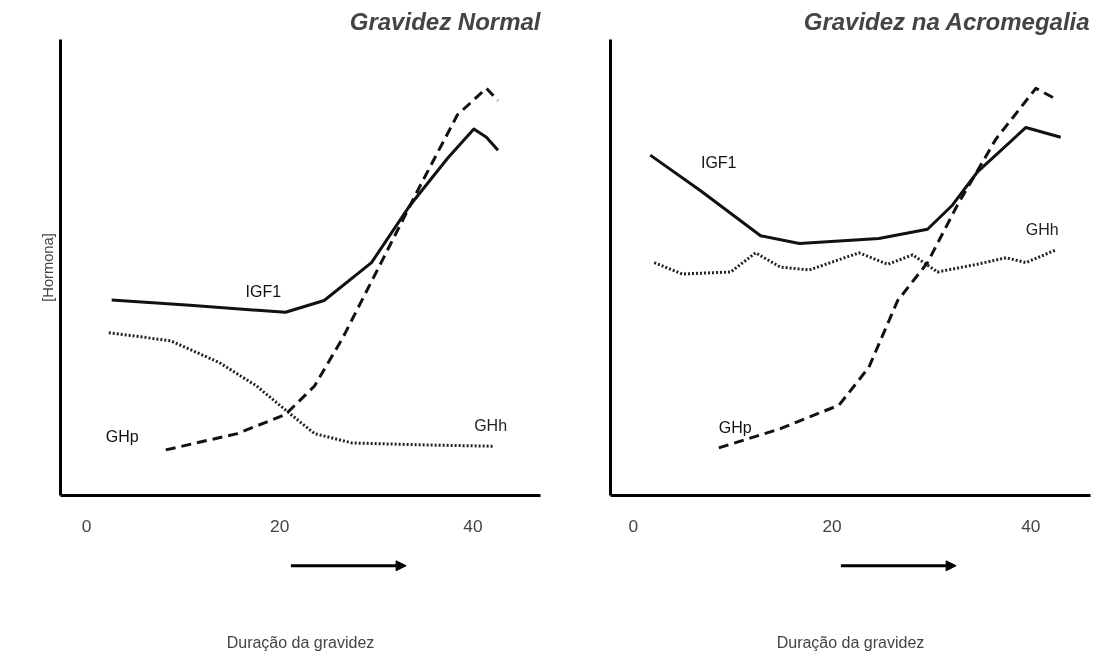 This screenshot has width=1110, height=661. Describe the element at coordinates (946, 21) in the screenshot. I see `chart-title: Gravidez na Acromegalia` at that location.